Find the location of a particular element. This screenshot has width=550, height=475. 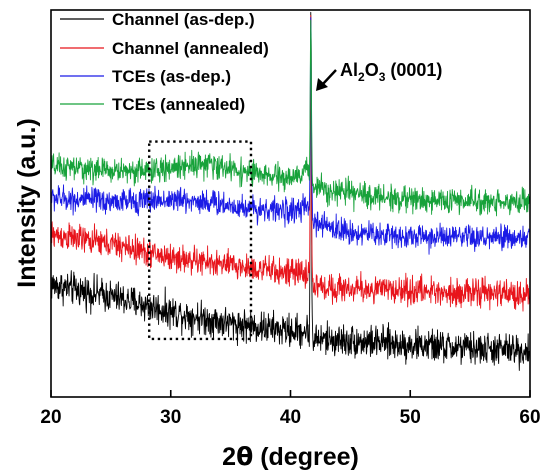

legend-item-4: TCEs (annealed) is located at coordinates (152, 104).